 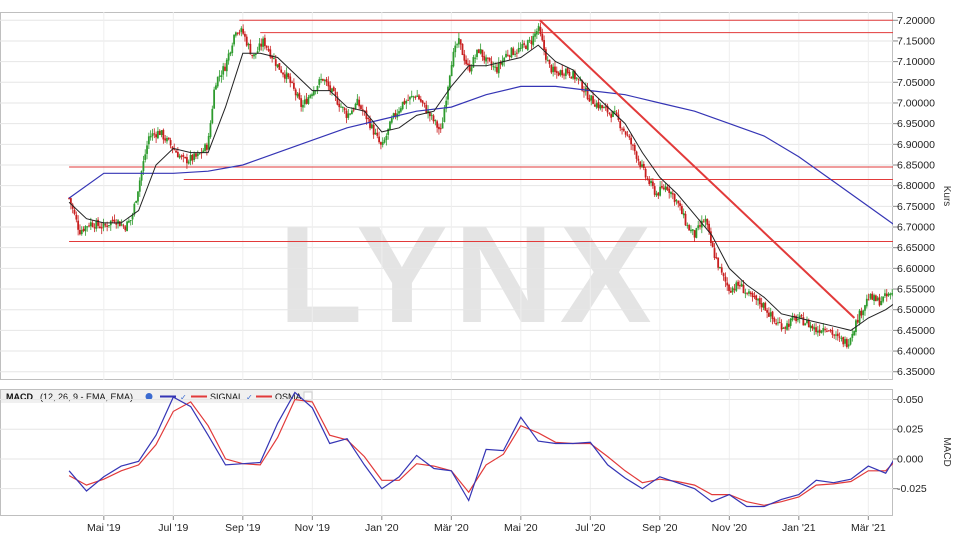 I want to click on signal-legend-label: SIGNAL, so click(x=226, y=397).